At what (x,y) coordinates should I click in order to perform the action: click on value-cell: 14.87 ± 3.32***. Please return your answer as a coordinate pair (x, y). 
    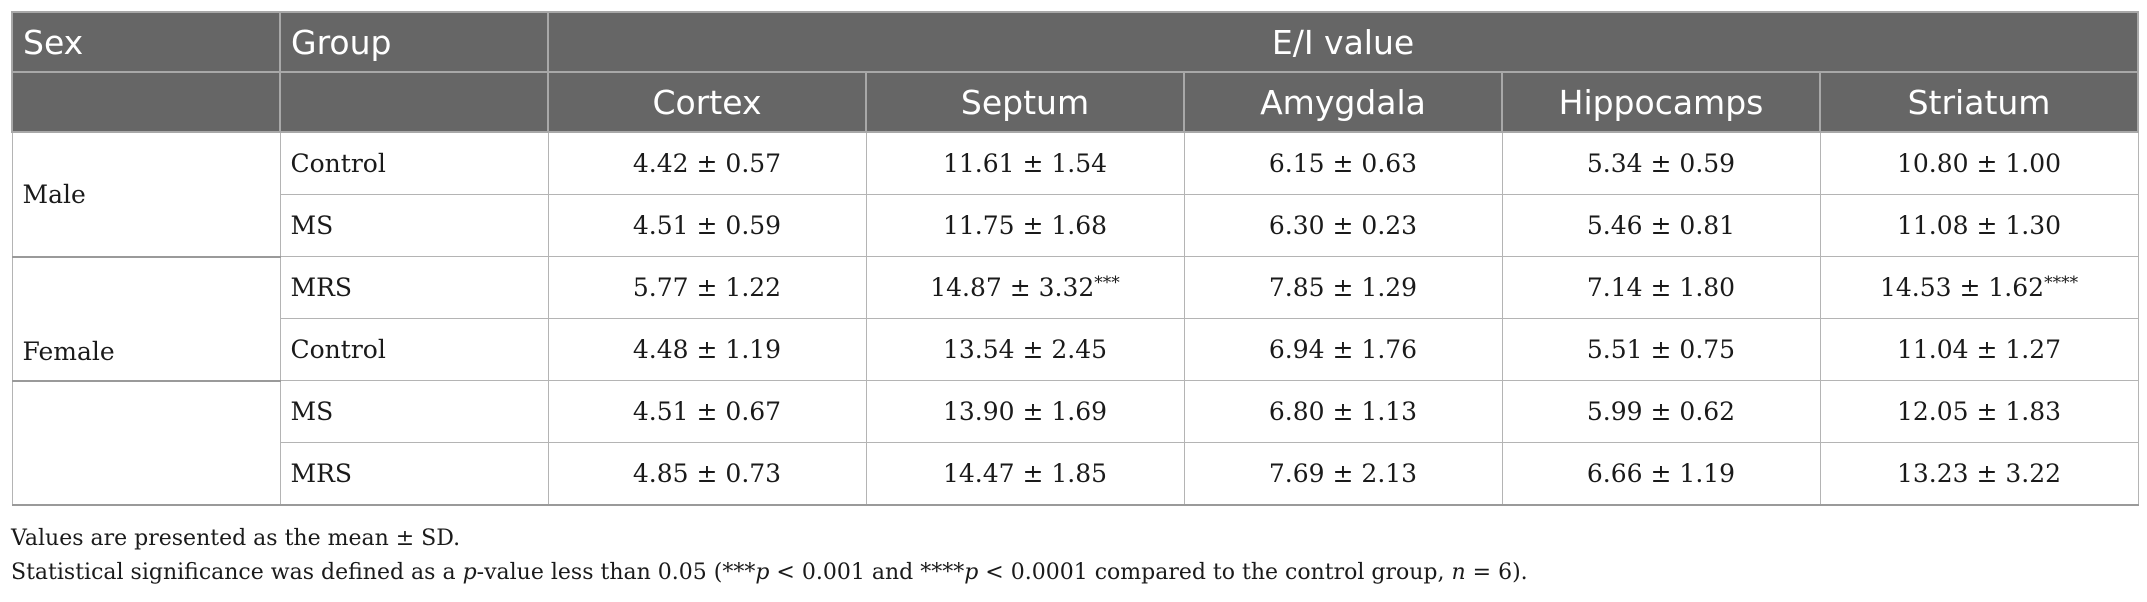
    Looking at the image, I should click on (1025, 287).